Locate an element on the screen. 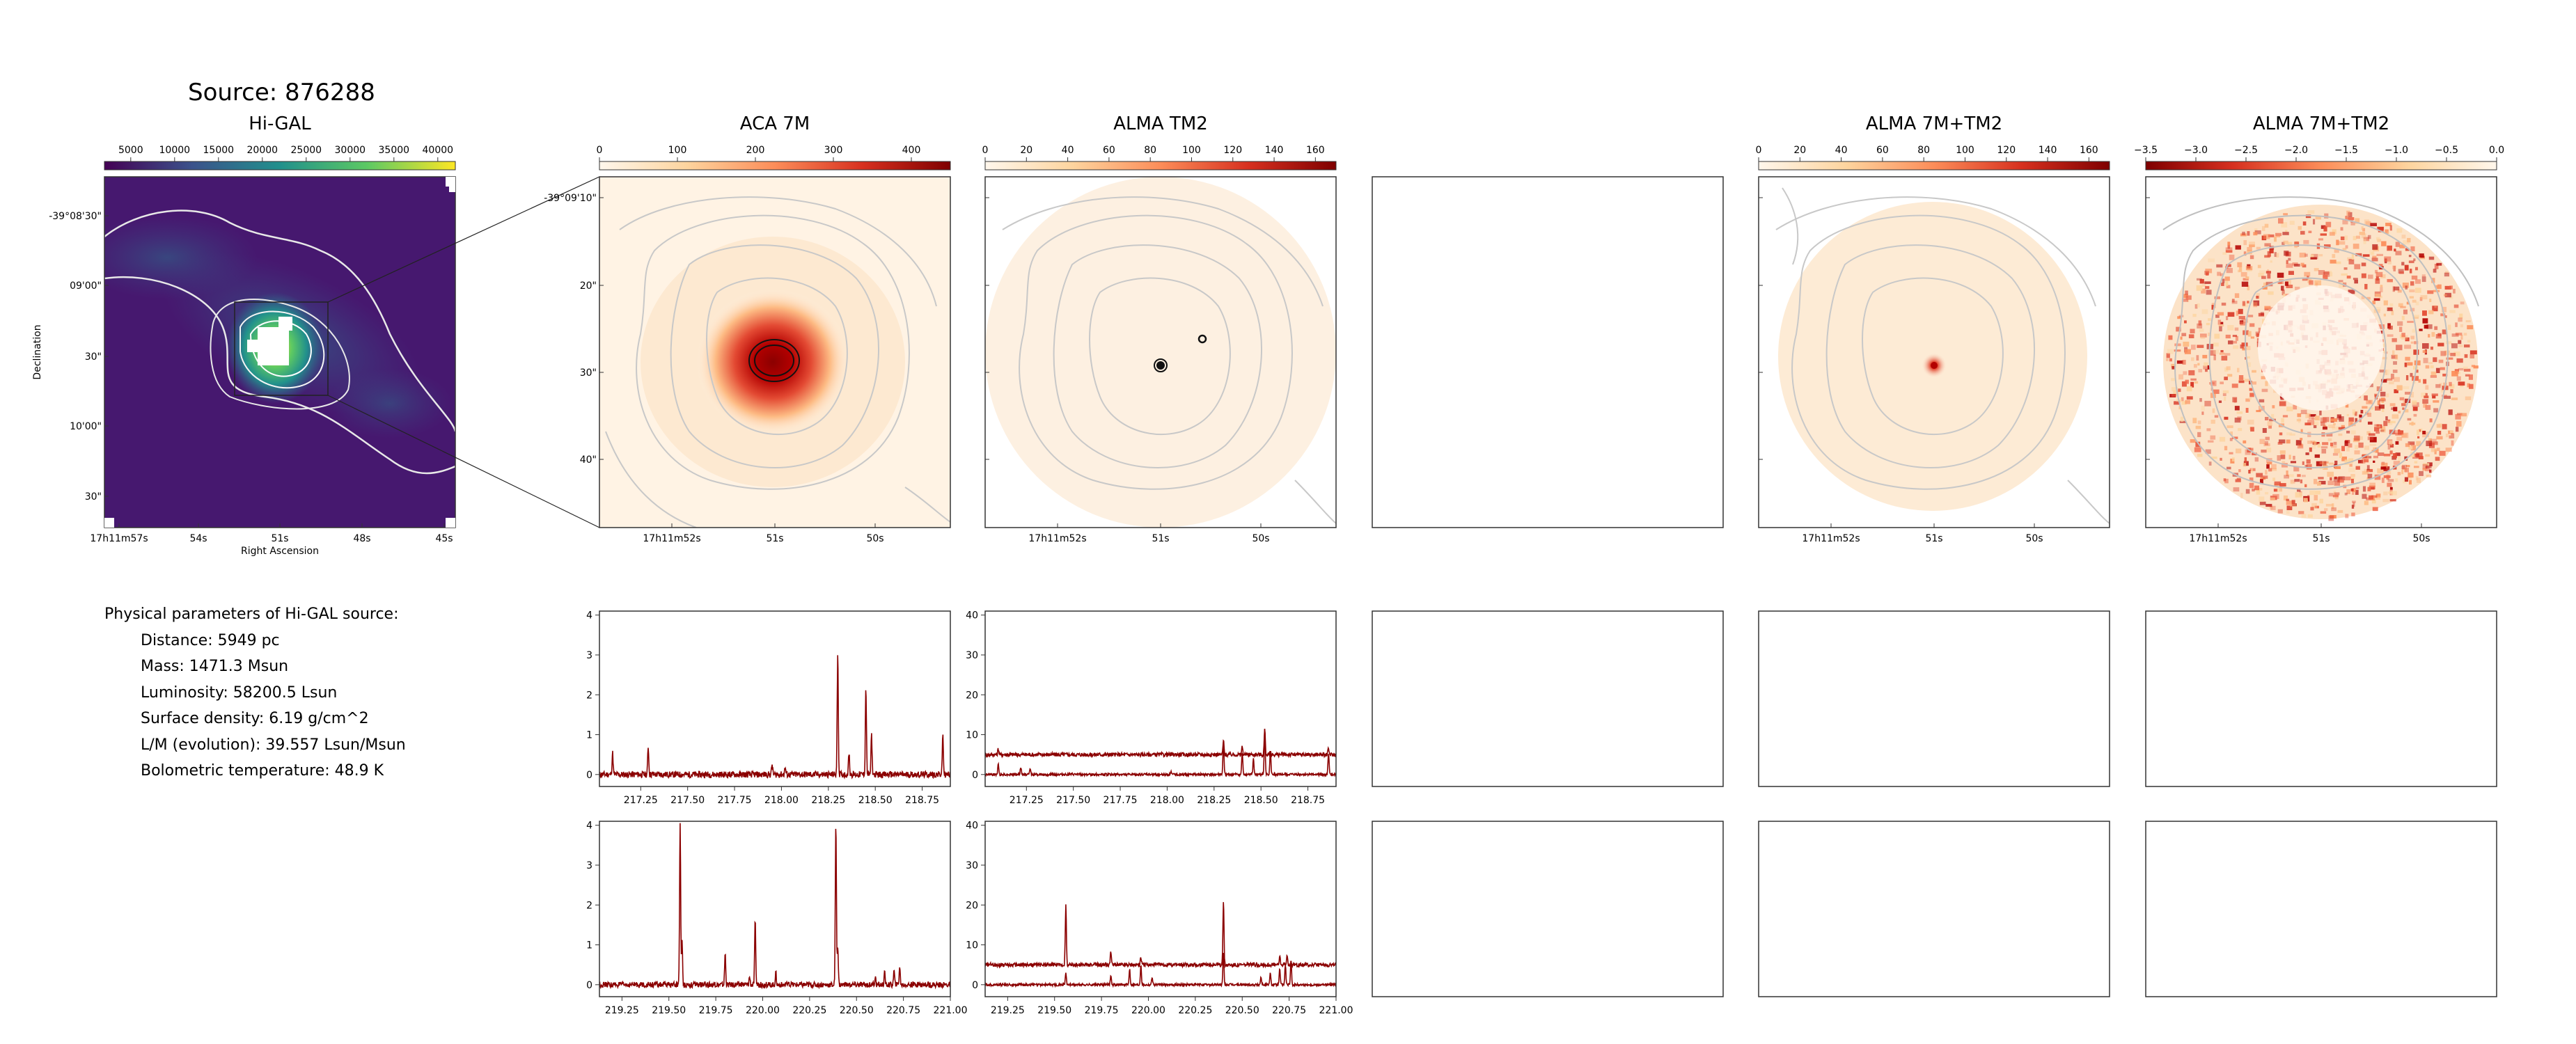 Image resolution: width=2576 pixels, height=1044 pixels. colorbar-tick-label: 25000 is located at coordinates (306, 150).